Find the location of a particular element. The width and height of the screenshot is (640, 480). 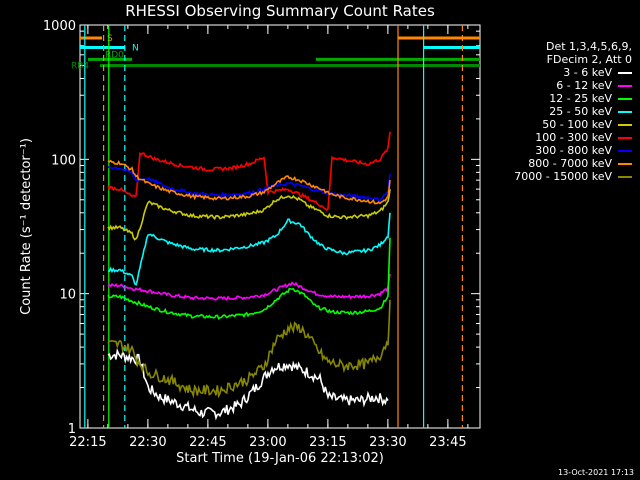

y-tick-label: 100 is located at coordinates (63, 160).